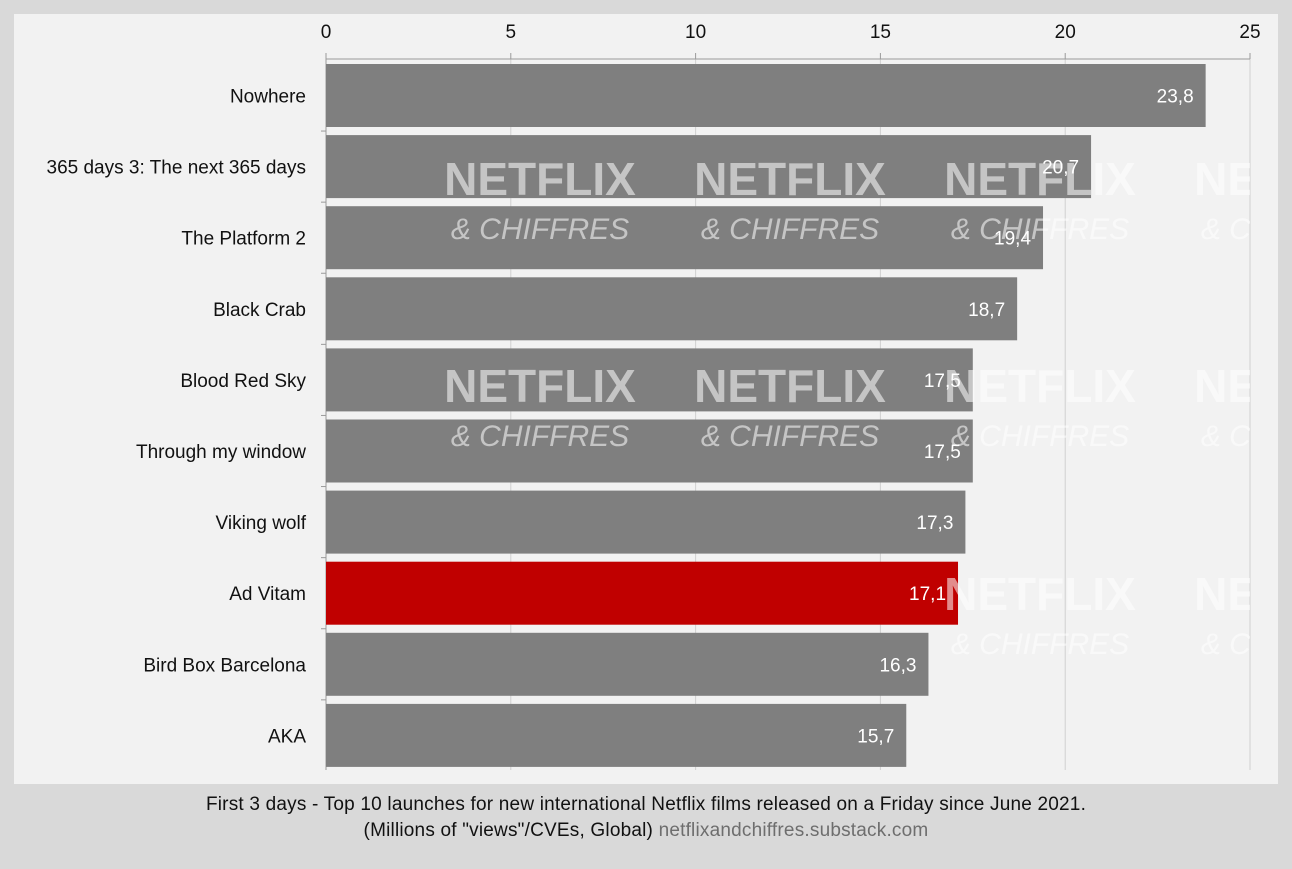 Image resolution: width=1292 pixels, height=869 pixels. Describe the element at coordinates (1012, 239) in the screenshot. I see `value-label-2: 19,4` at that location.